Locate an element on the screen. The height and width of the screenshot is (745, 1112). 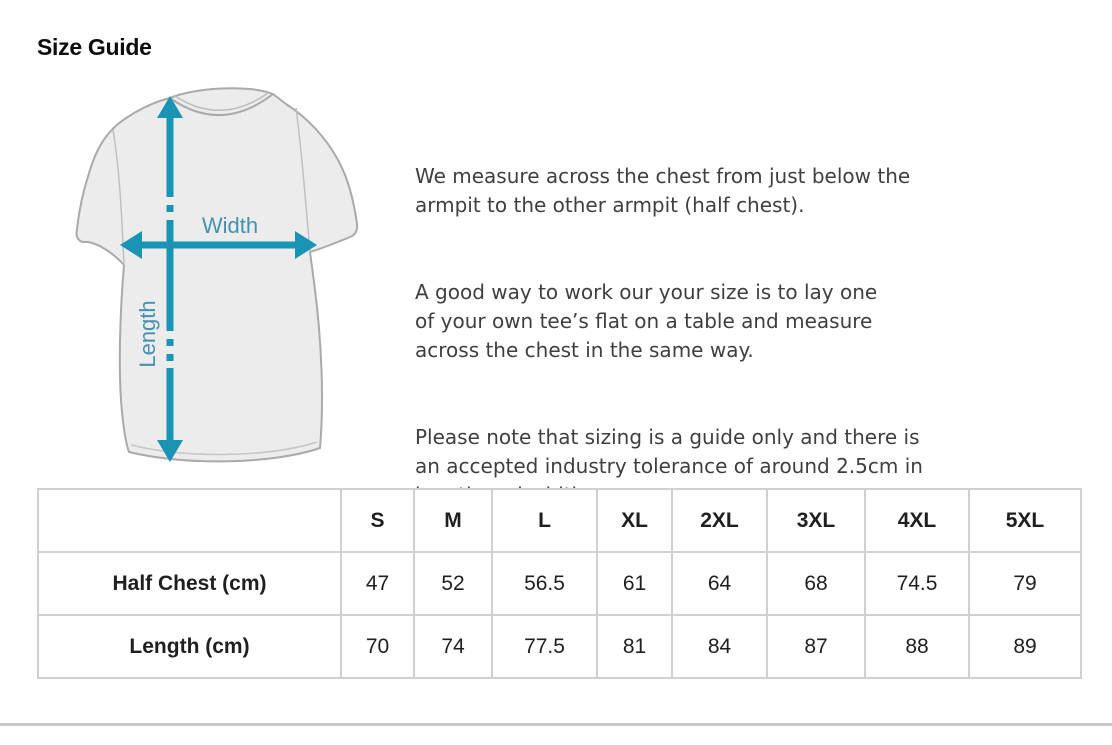
collar-line is located at coordinates (221, 105).